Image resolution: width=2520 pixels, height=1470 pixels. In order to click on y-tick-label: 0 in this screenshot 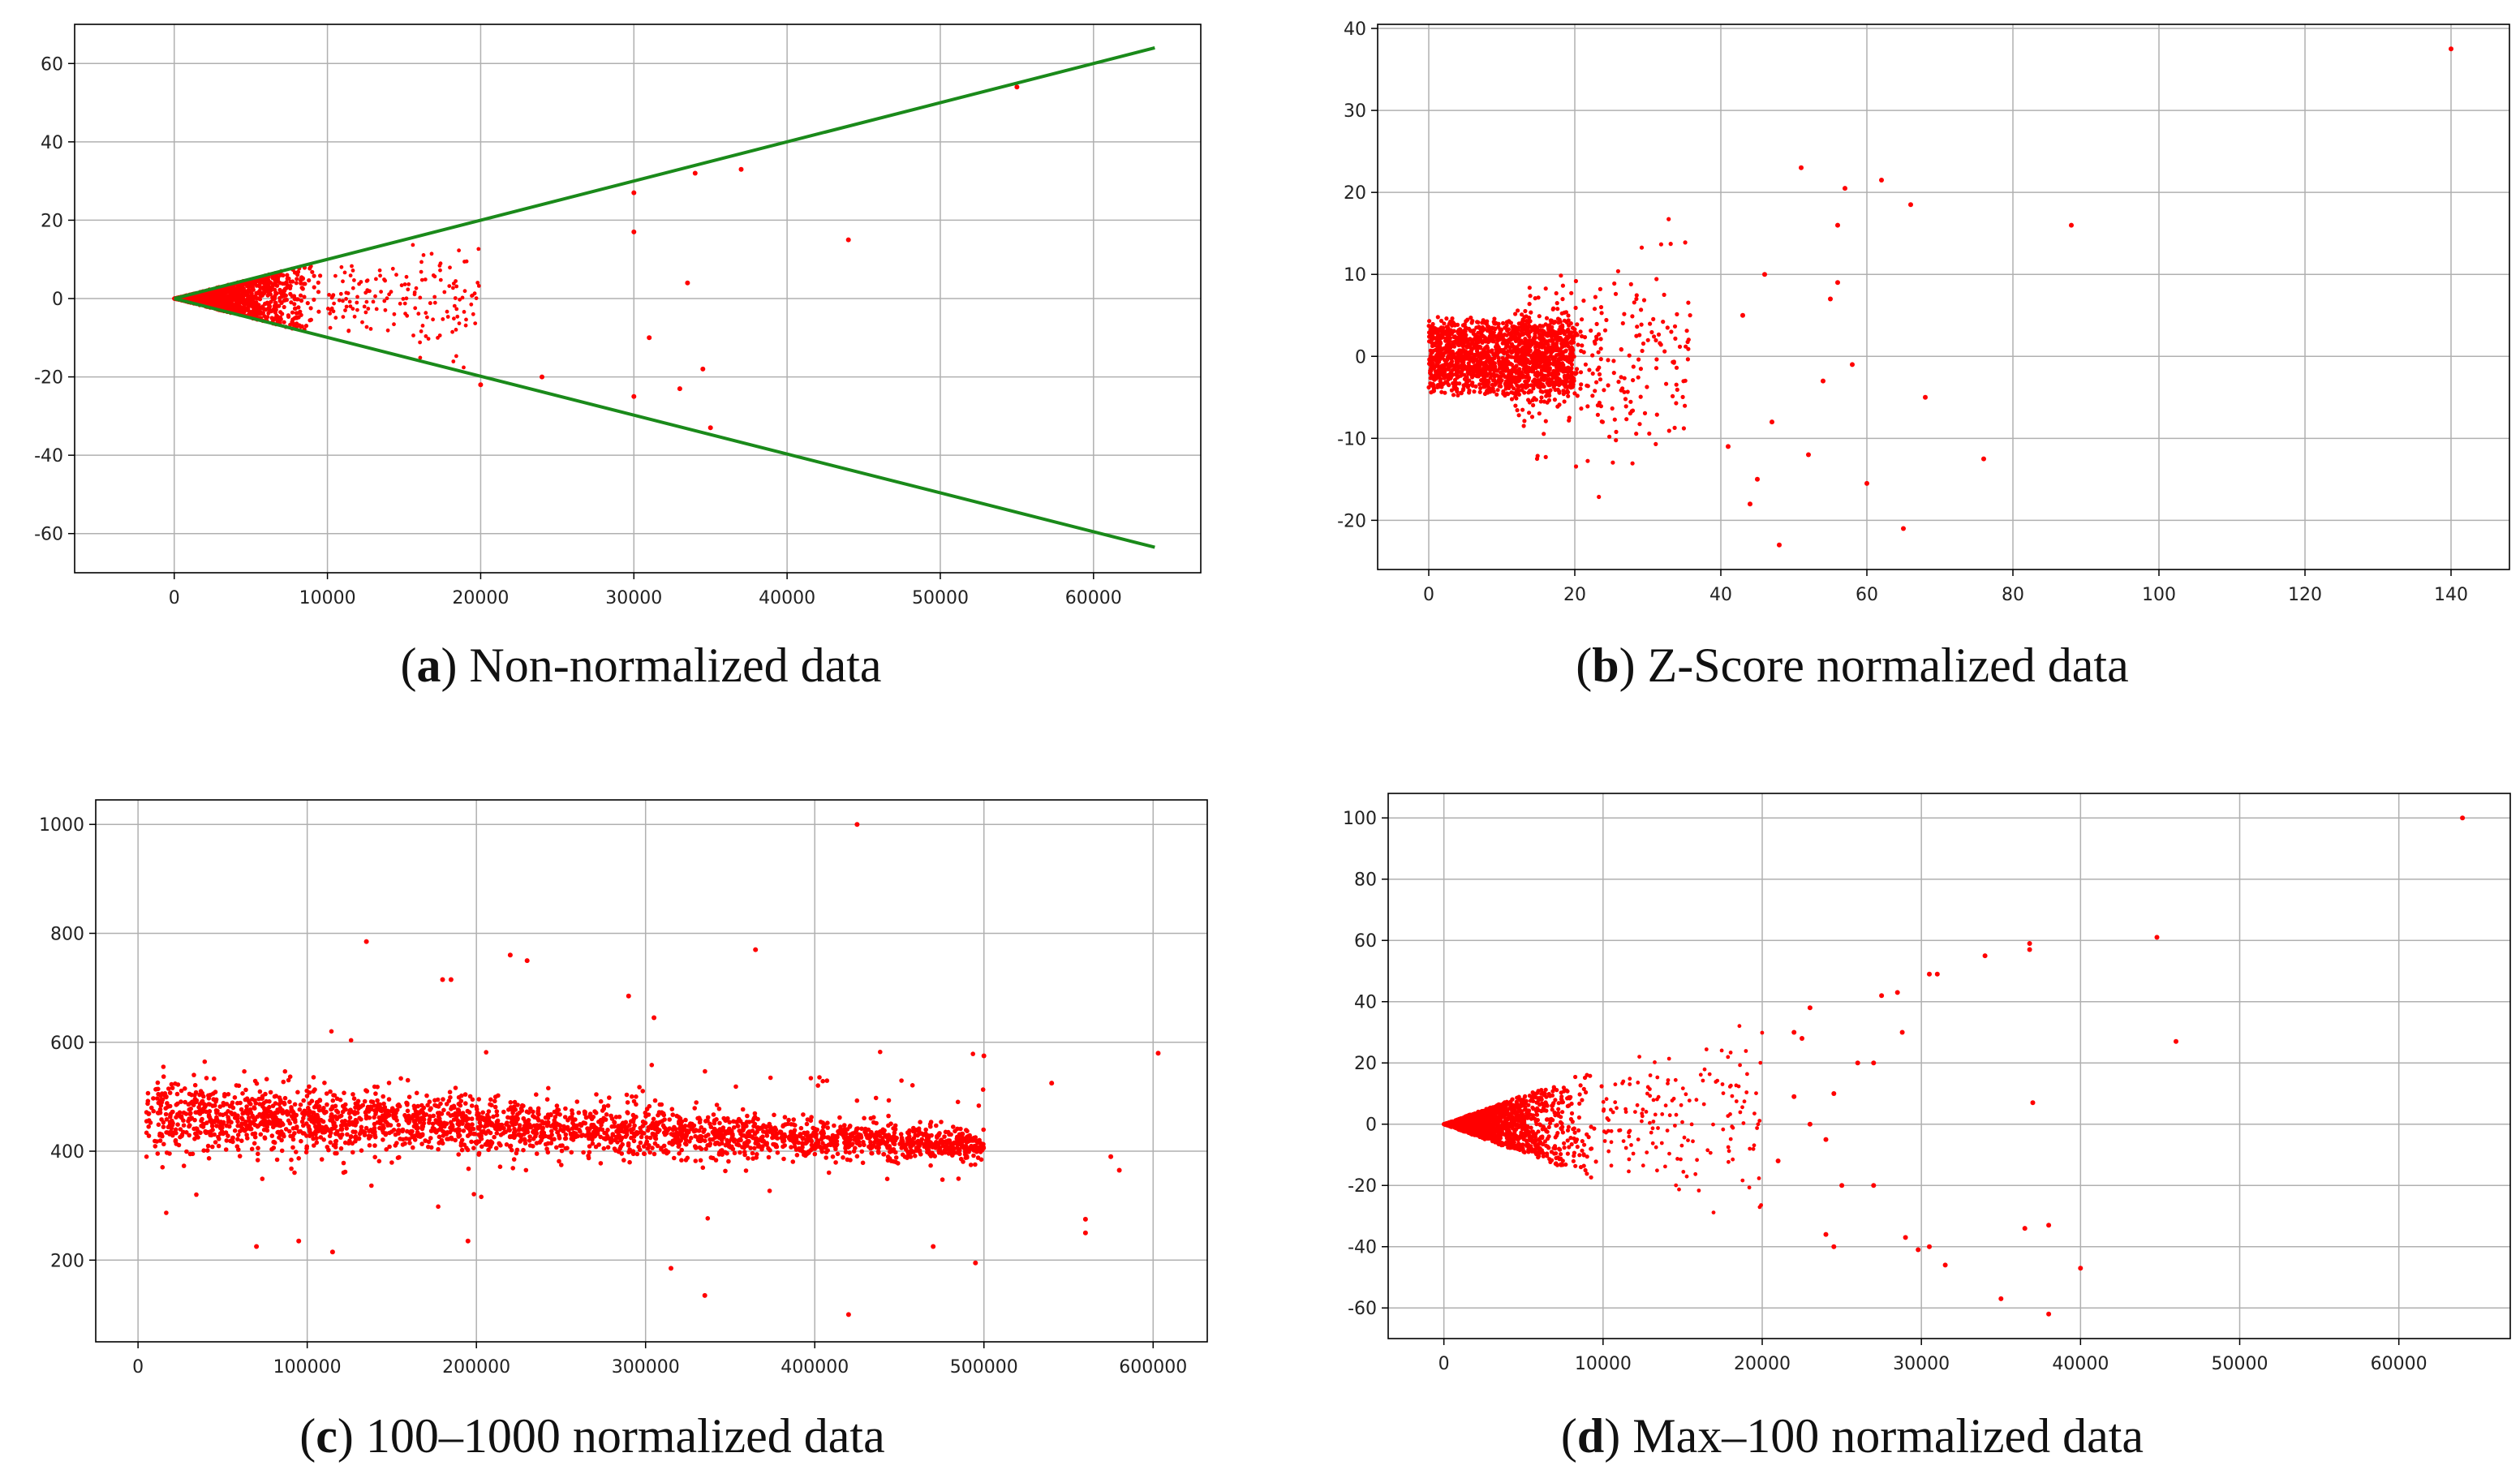, I will do `click(1360, 357)`.